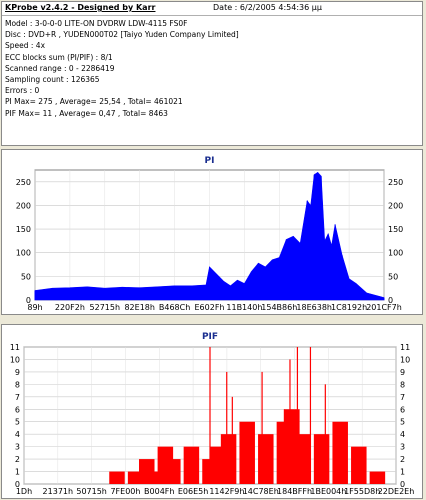  Describe the element at coordinates (395, 182) in the screenshot. I see `y-tick-right: 250` at that location.